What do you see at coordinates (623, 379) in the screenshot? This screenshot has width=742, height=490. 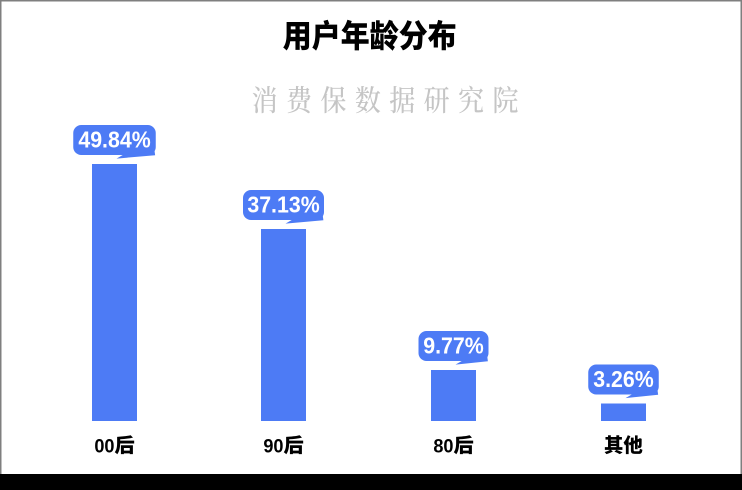 I see `svg-text: 3.26%` at bounding box center [623, 379].